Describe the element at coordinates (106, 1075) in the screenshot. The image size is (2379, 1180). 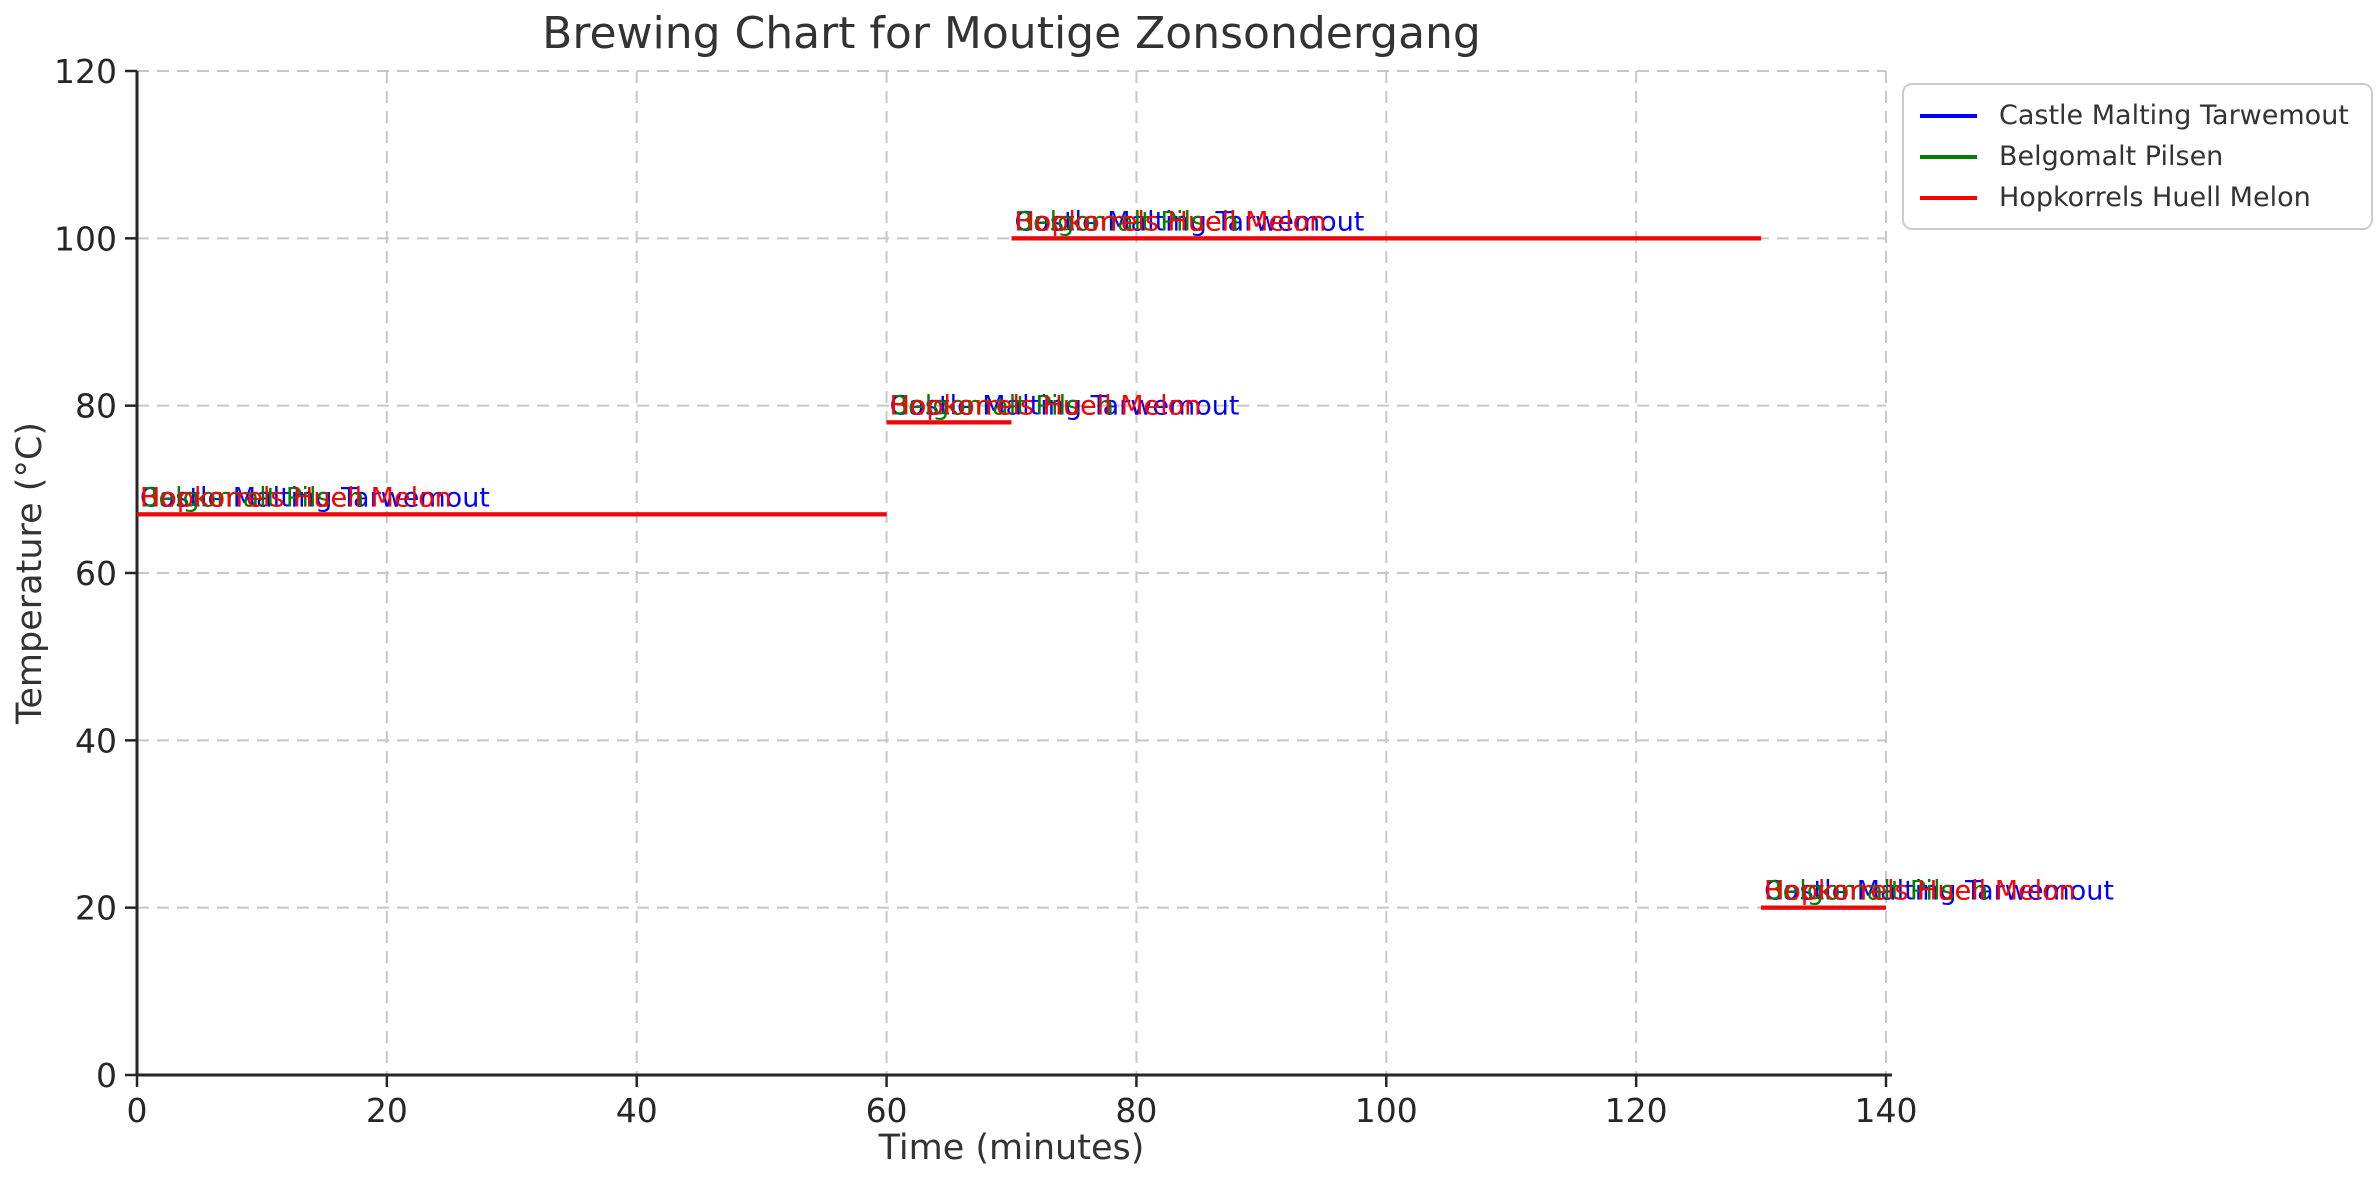
I see `y-tick-label: 0` at that location.